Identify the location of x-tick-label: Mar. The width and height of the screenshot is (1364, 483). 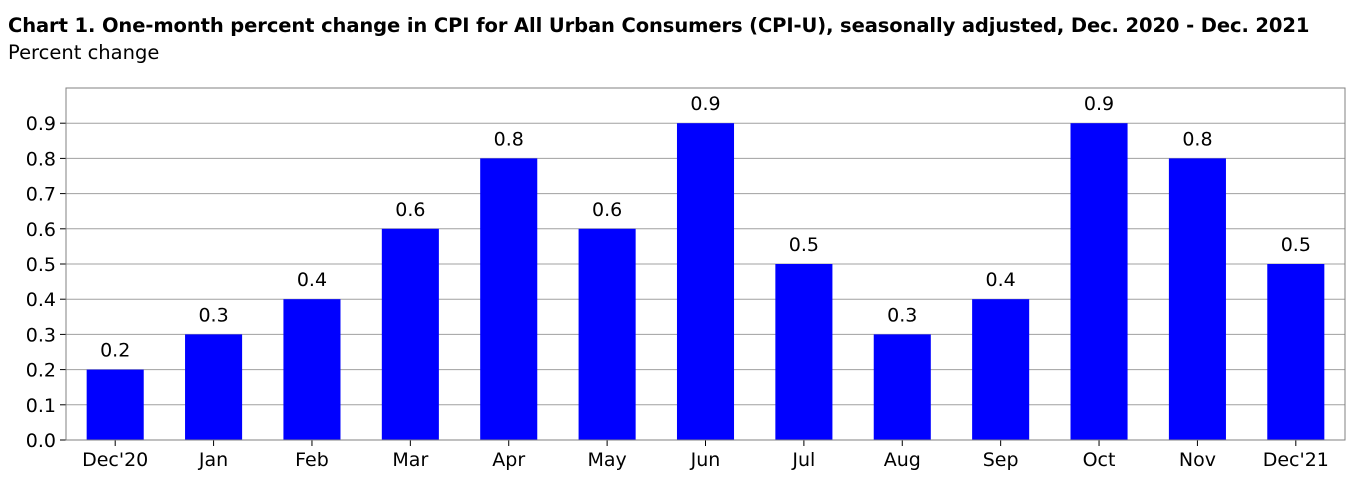
(410, 460).